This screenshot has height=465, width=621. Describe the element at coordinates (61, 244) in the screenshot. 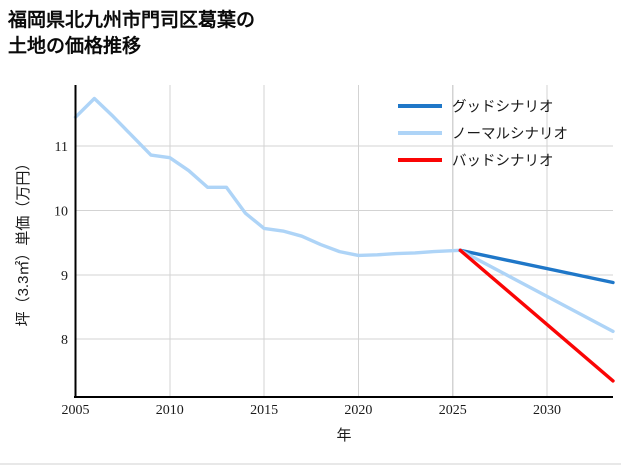

I see `y-tick-labels-group: 8 9 10 11` at that location.